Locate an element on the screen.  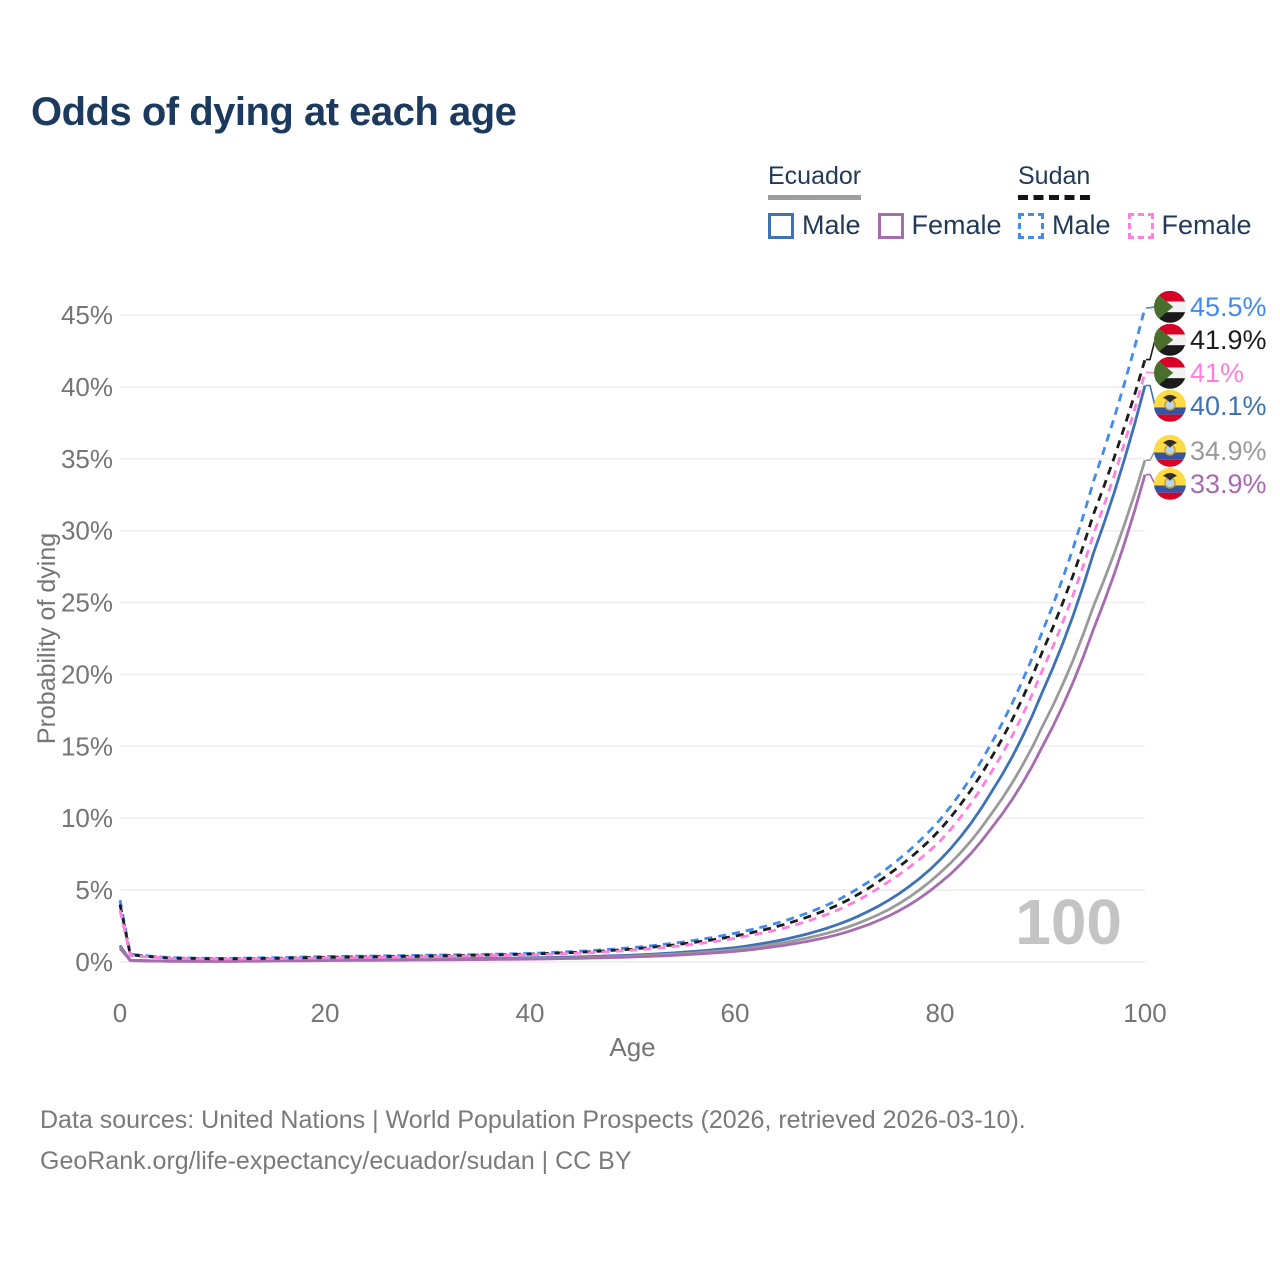
end-label-sudan-all: 41.9% is located at coordinates (1228, 340).